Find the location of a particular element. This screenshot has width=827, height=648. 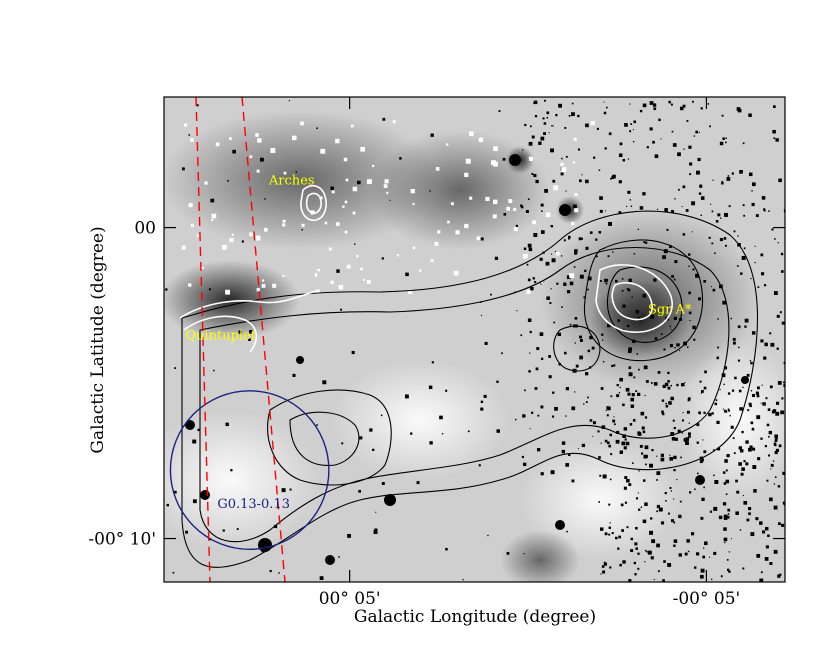

x-tick-label: -00° 05' is located at coordinates (707, 599).